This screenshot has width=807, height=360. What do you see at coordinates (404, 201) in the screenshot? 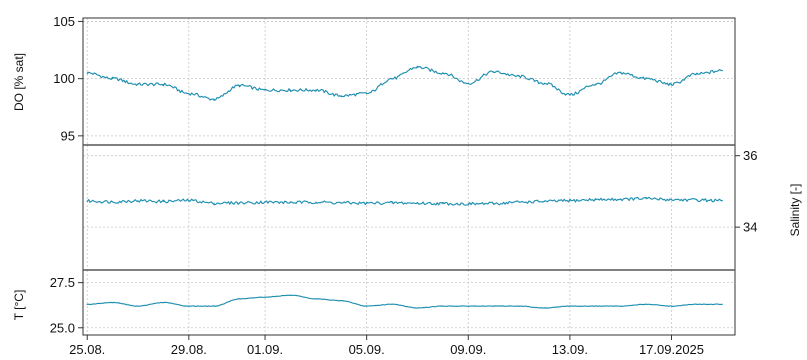
I see `salinity-series-line` at bounding box center [404, 201].